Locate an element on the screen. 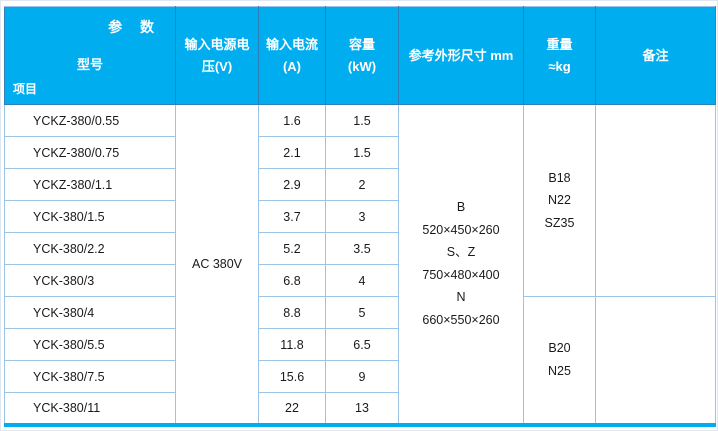 This screenshot has height=431, width=718. capacity-cell: 5 is located at coordinates (362, 312).